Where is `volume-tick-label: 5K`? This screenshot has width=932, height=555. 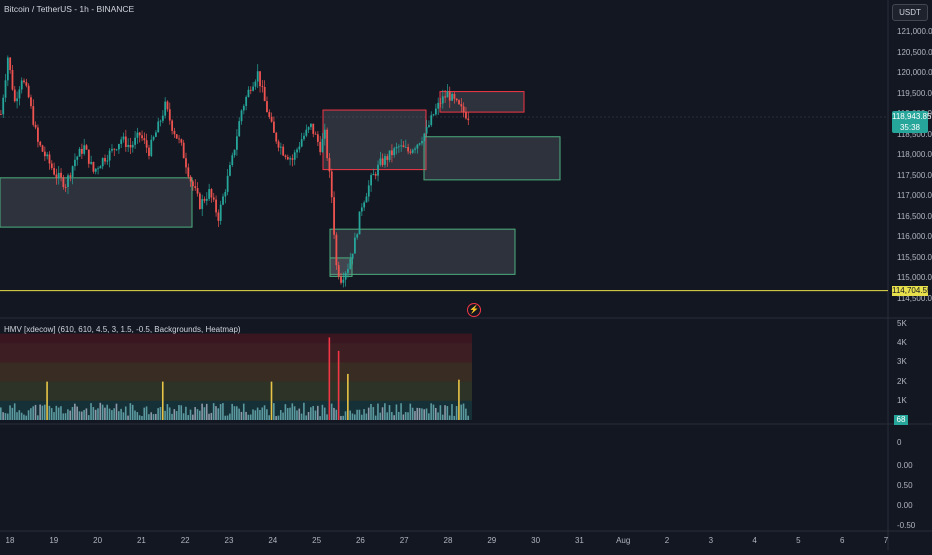 volume-tick-label: 5K is located at coordinates (902, 323).